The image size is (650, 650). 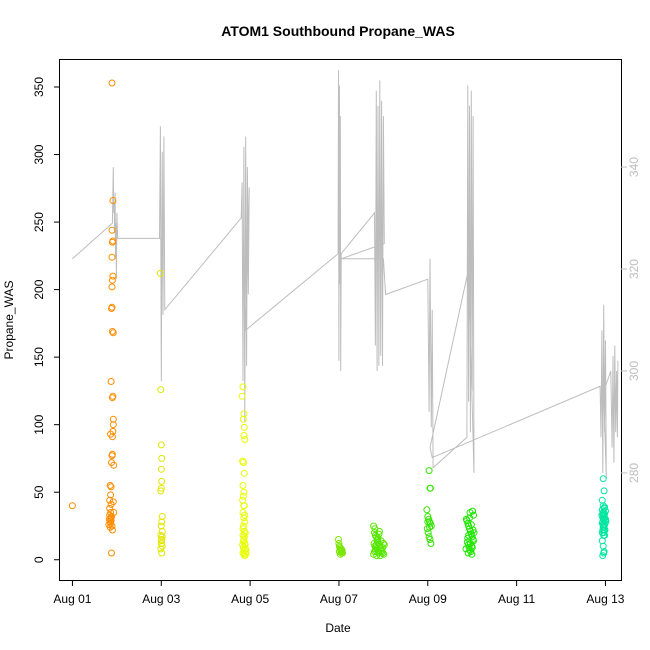 What do you see at coordinates (161, 599) in the screenshot?
I see `x-tick-label: Aug 03` at bounding box center [161, 599].